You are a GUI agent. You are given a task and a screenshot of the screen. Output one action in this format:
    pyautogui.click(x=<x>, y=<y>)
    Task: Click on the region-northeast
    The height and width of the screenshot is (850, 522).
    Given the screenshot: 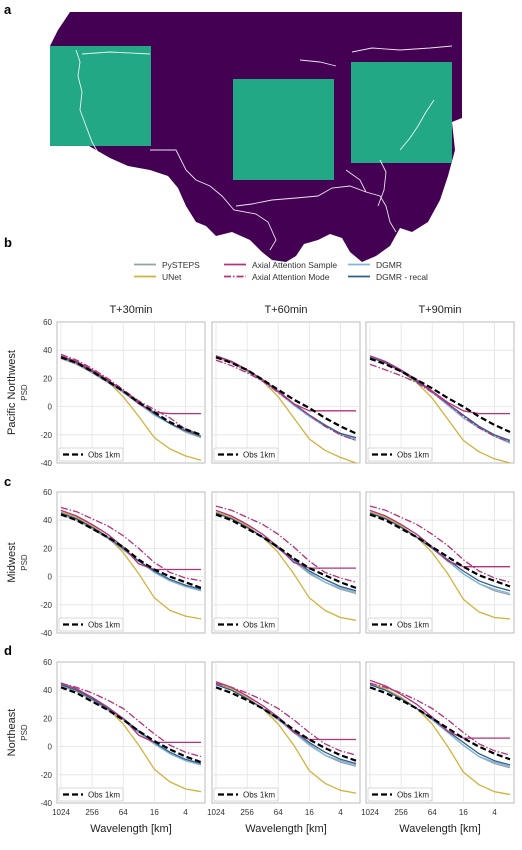 What is the action you would take?
    pyautogui.click(x=401, y=112)
    